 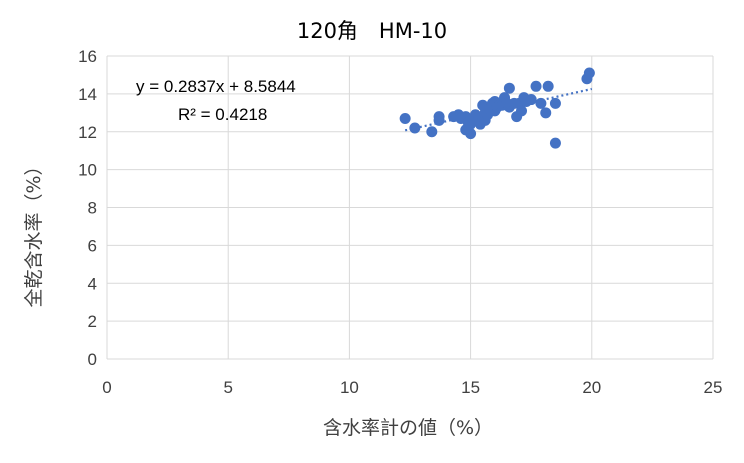 I want to click on chart-title: 120角 HM-10, so click(x=372, y=31).